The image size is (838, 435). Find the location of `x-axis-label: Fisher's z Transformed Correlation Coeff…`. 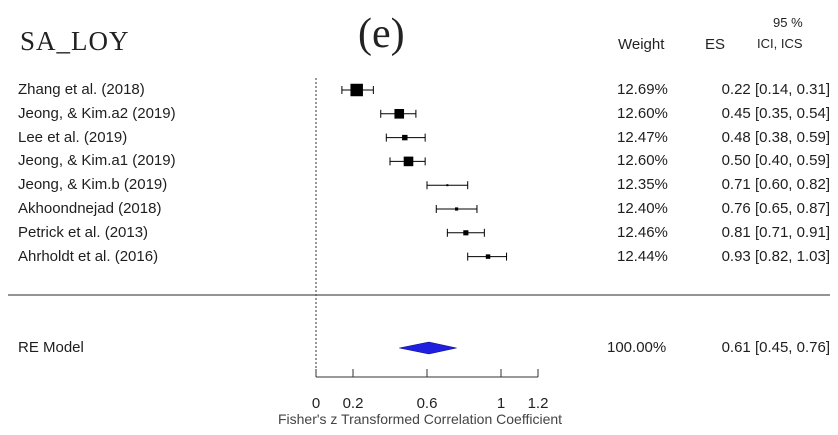

x-axis-label: Fisher's z Transformed Correlation Coeff… is located at coordinates (420, 419).